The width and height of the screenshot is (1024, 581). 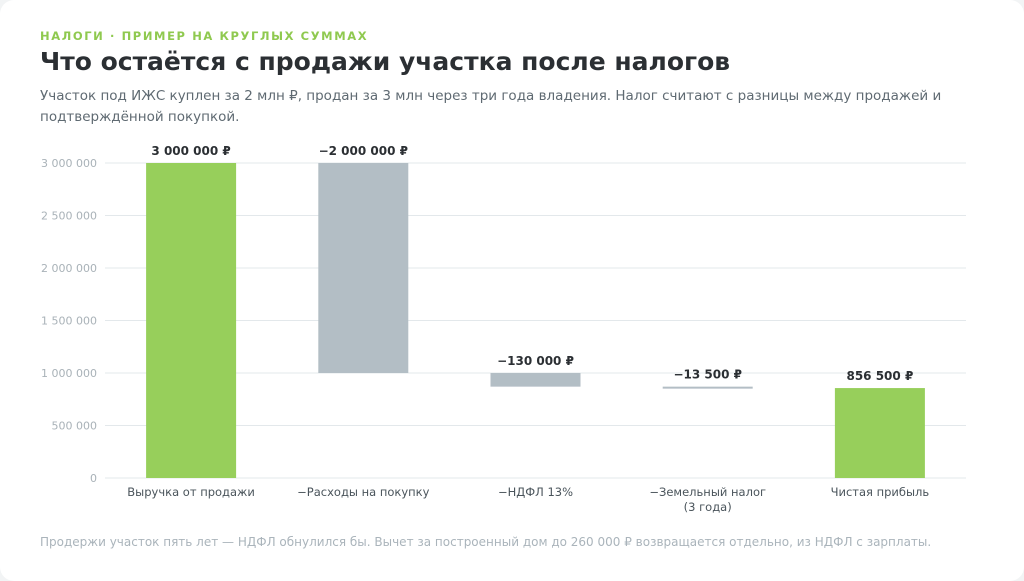 What do you see at coordinates (707, 492) in the screenshot?
I see `category-label: −Земельный налог` at bounding box center [707, 492].